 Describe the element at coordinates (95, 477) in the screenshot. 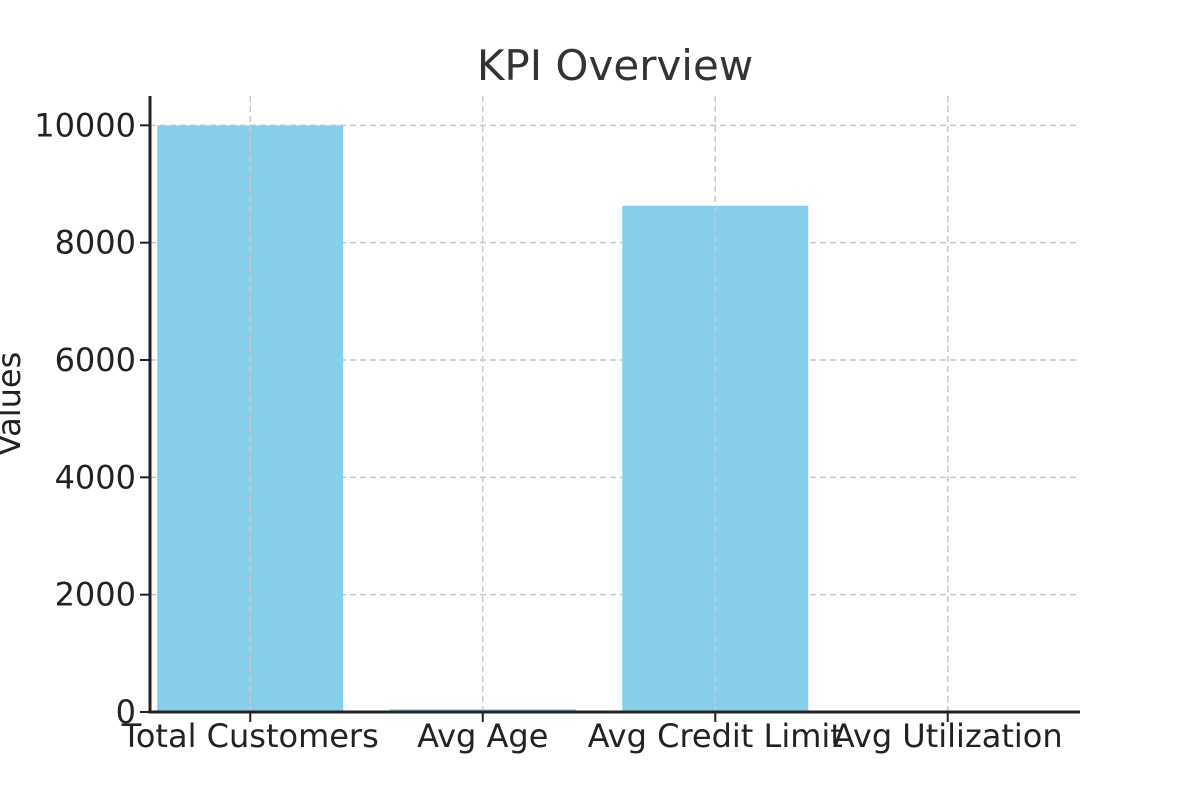

I see `y-tick-label: 4000` at that location.